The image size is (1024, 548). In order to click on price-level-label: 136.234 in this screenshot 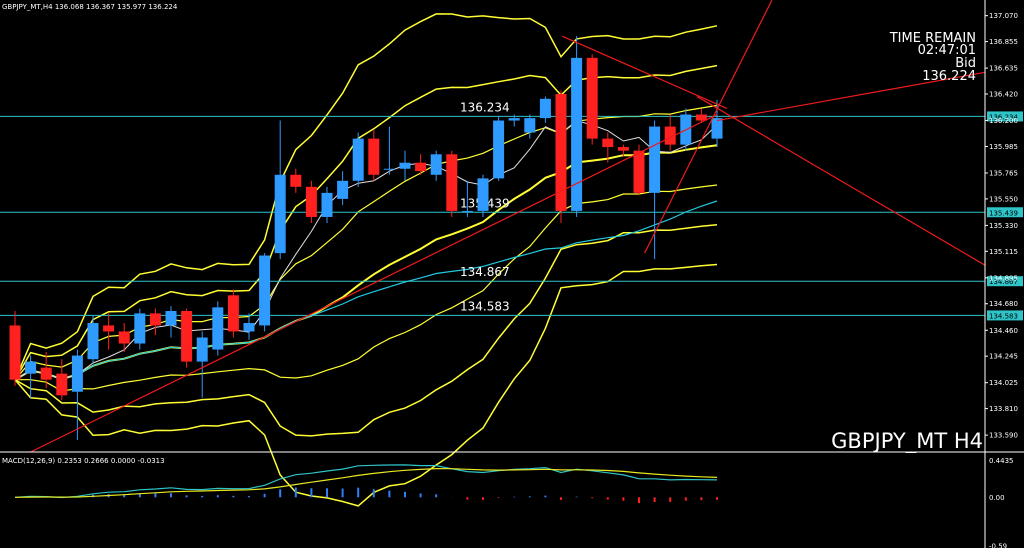, I will do `click(485, 107)`.